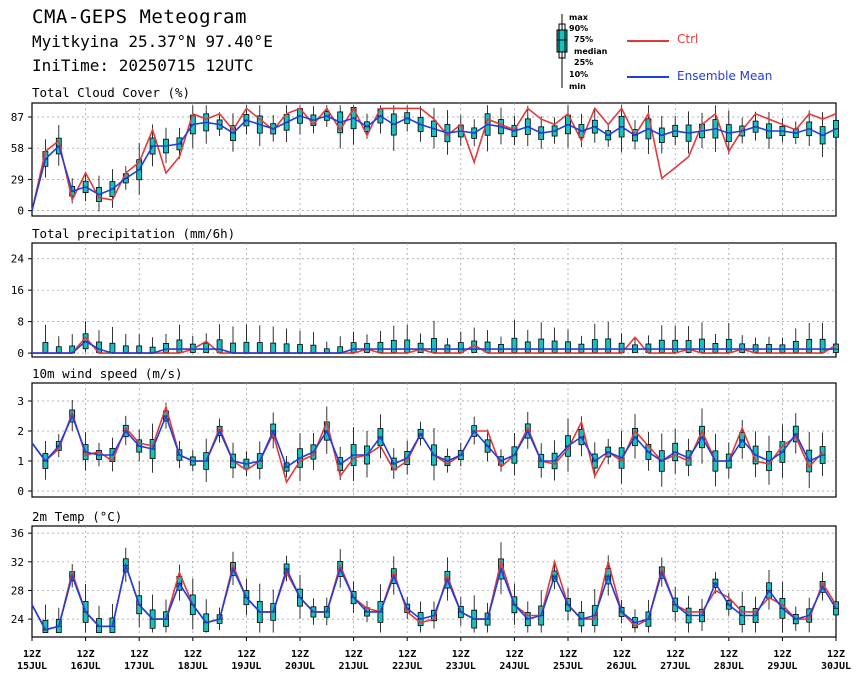 Image resolution: width=859 pixels, height=681 pixels. What do you see at coordinates (18, 619) in the screenshot?
I see `temperature-ytick-label: 24` at bounding box center [18, 619].